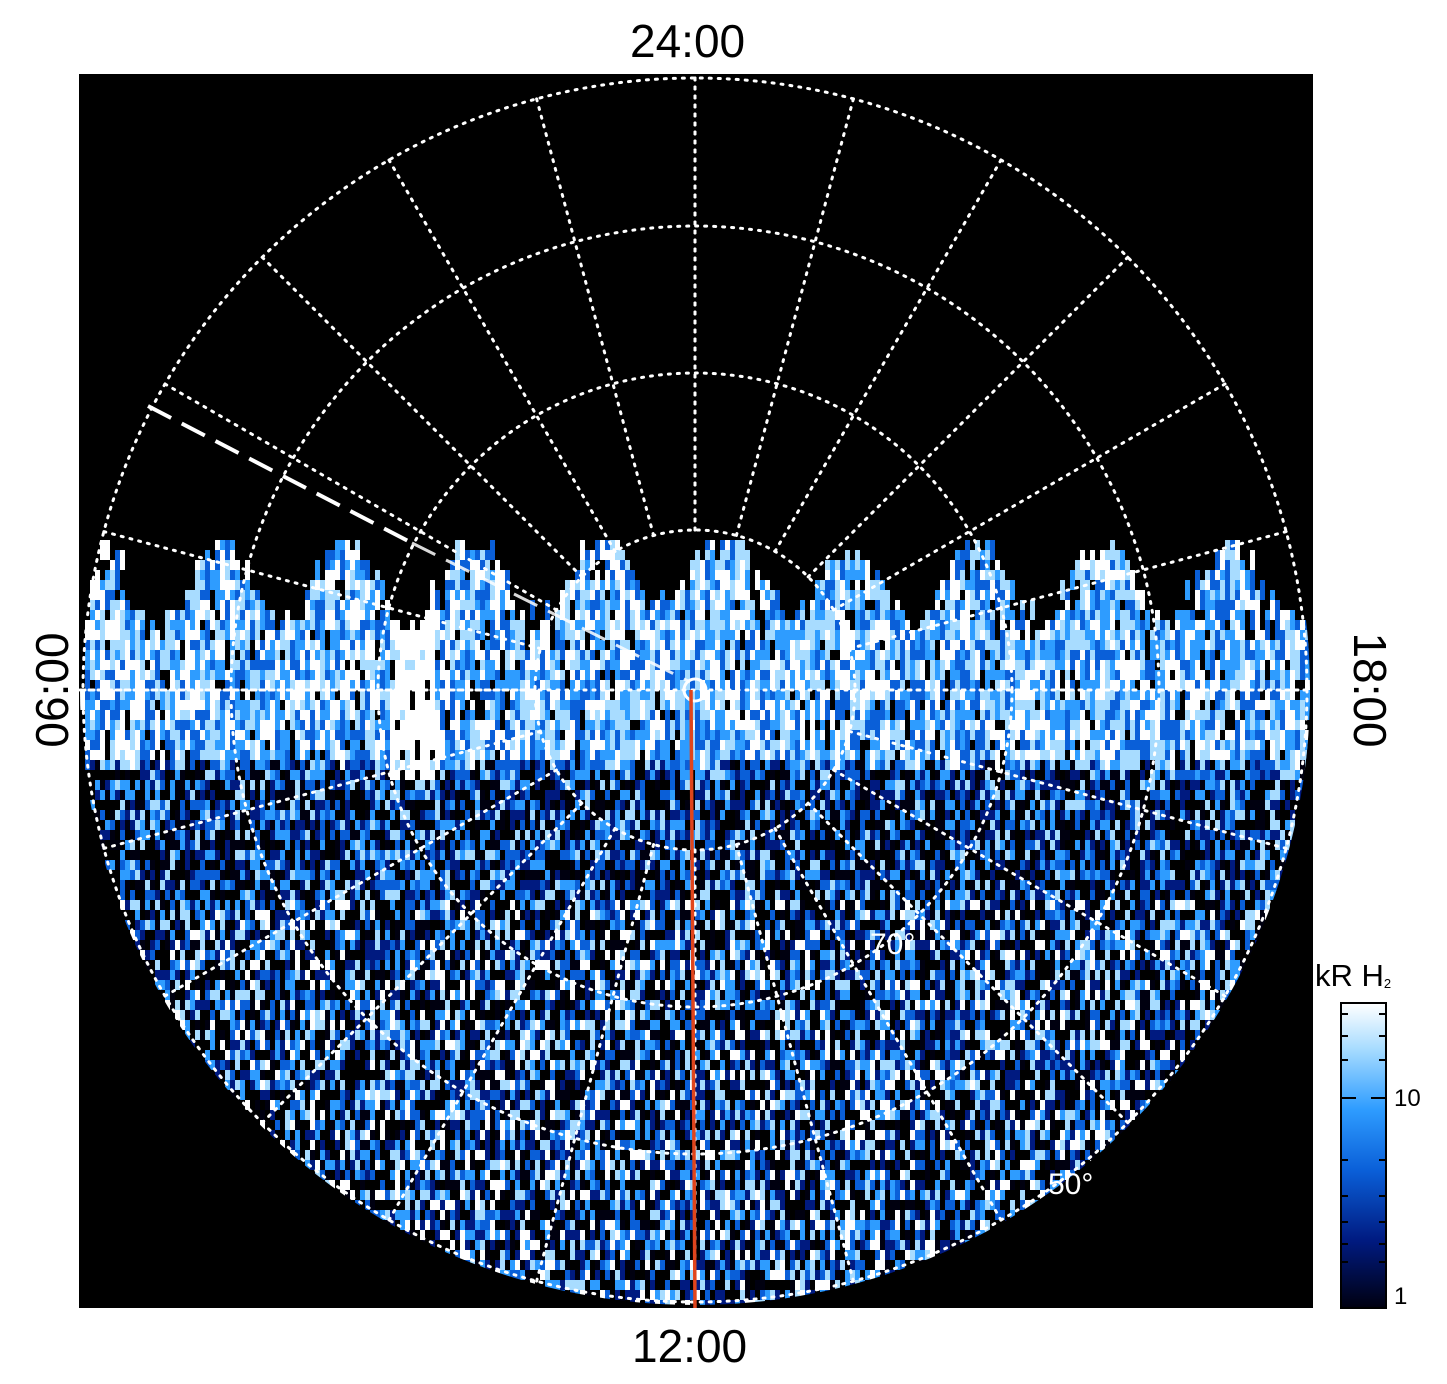  What do you see at coordinates (688, 41) in the screenshot?
I see `local-time-label-top: 24:00` at bounding box center [688, 41].